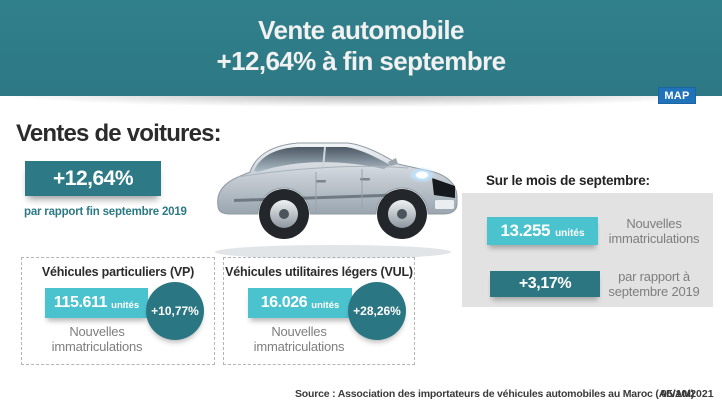 The height and width of the screenshot is (406, 722). What do you see at coordinates (336, 200) in the screenshot?
I see `car-image` at bounding box center [336, 200].